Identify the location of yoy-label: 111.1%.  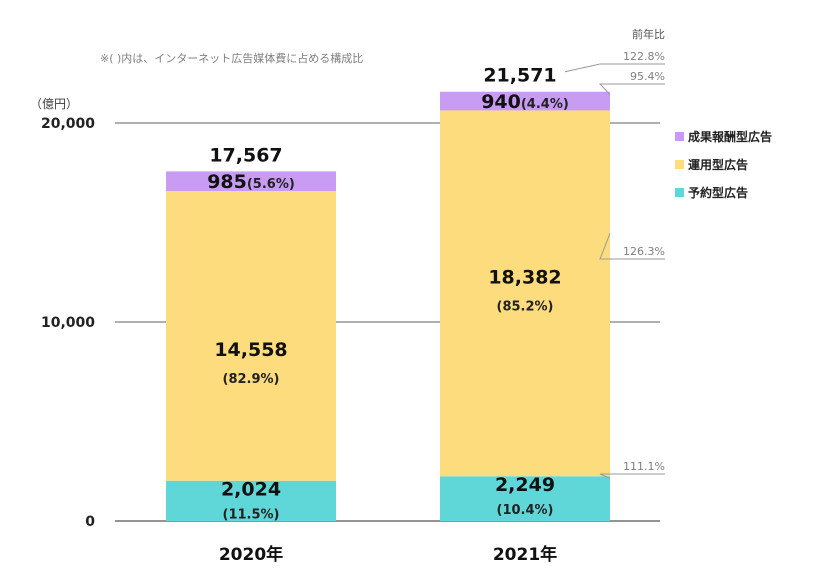
(644, 466).